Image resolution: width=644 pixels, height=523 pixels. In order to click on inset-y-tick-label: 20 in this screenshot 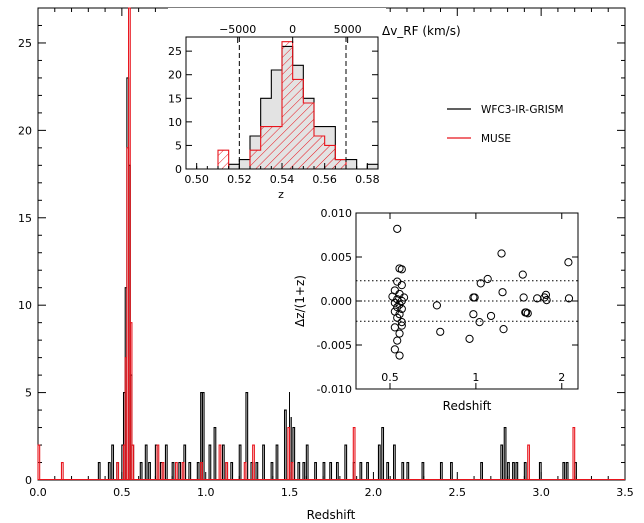, I will do `click(175, 75)`.